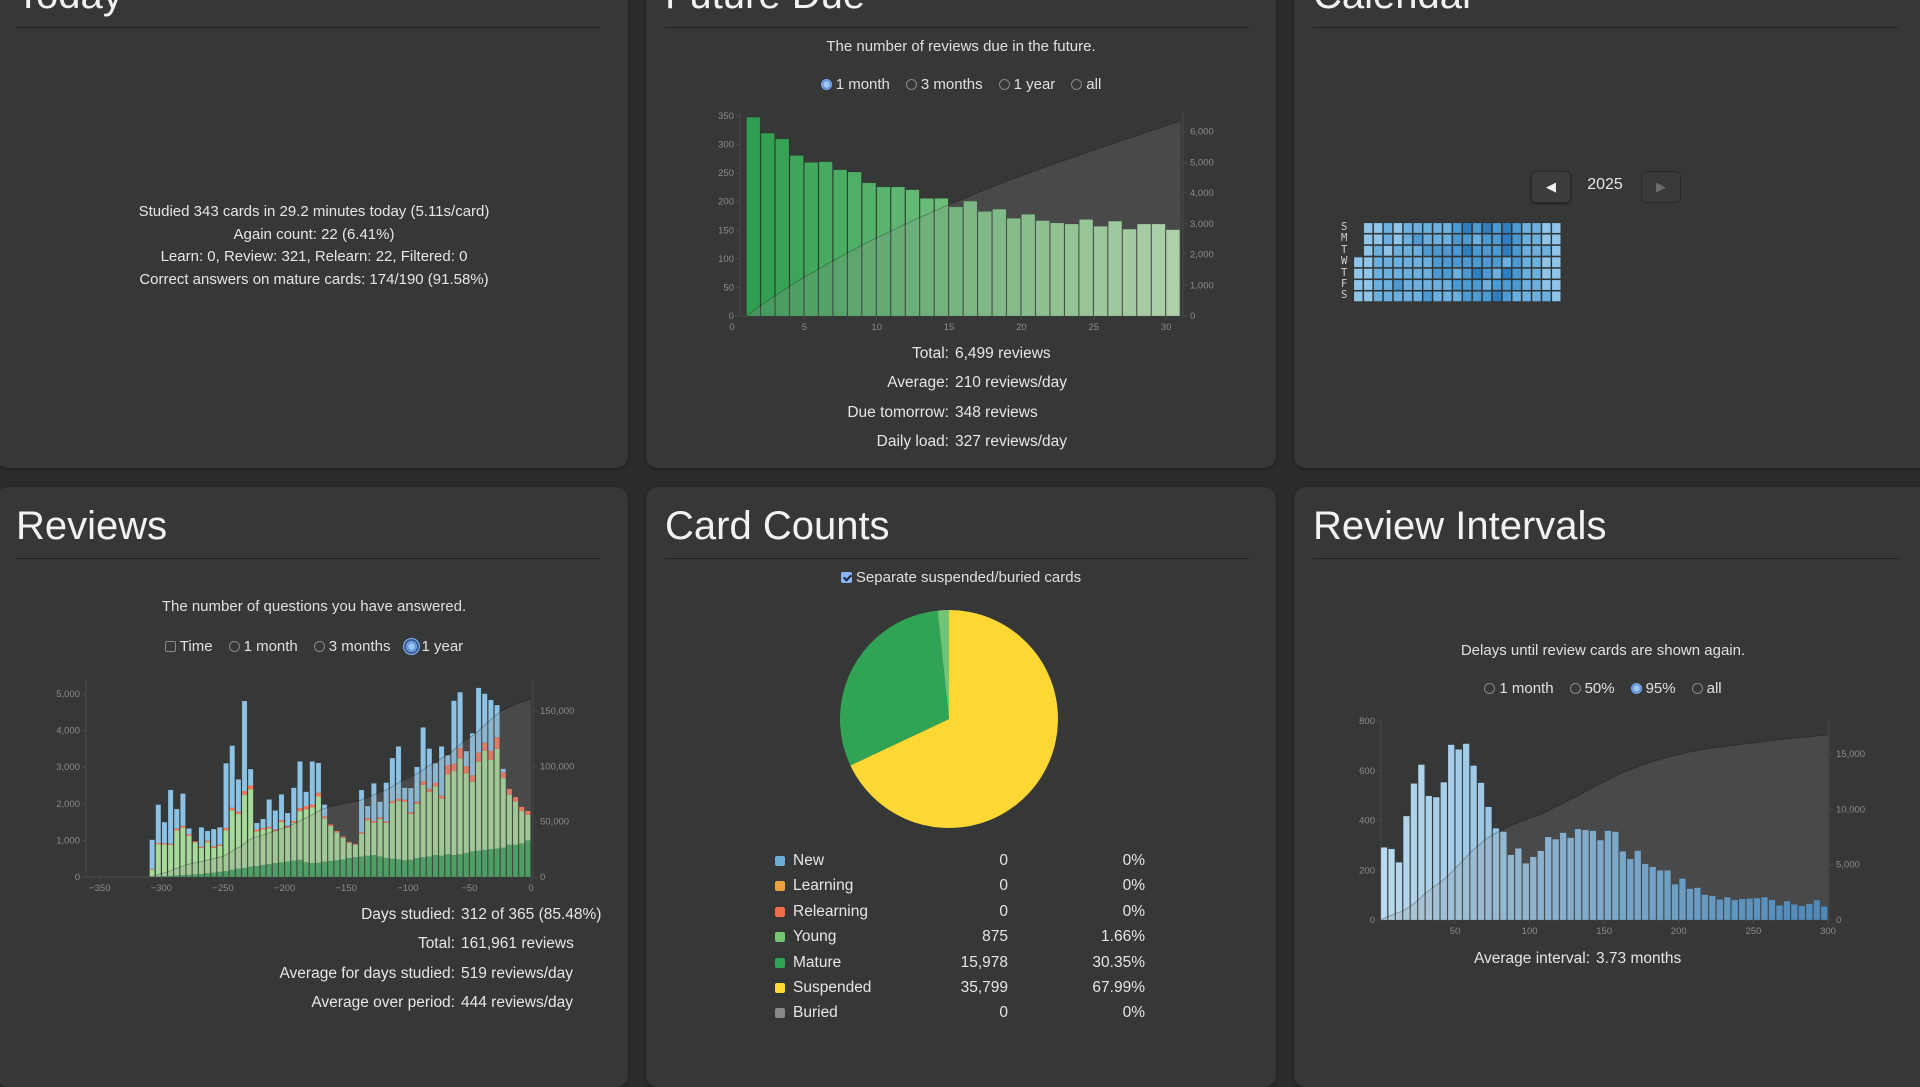  What do you see at coordinates (984, 988) in the screenshot?
I see `card-type-count: 35,799` at bounding box center [984, 988].